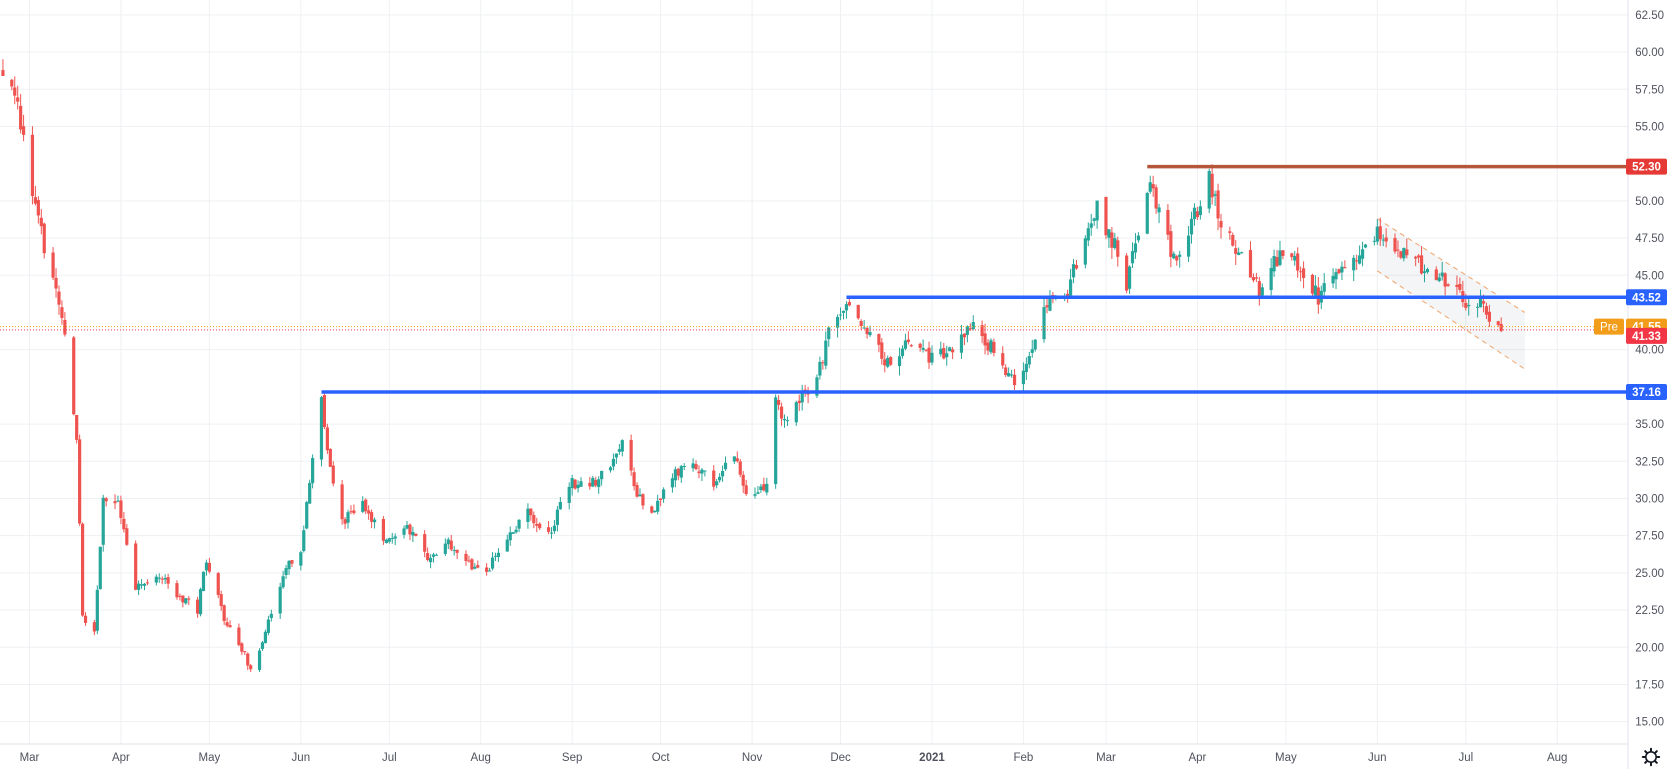 The width and height of the screenshot is (1673, 774). I want to click on level-price-tag: 52.30, so click(1646, 168).